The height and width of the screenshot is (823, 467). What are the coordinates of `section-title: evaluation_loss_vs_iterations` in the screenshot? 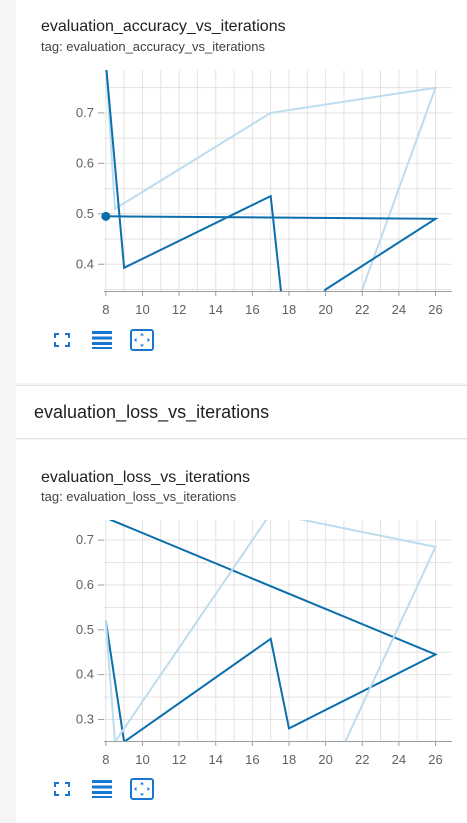 It's located at (152, 412).